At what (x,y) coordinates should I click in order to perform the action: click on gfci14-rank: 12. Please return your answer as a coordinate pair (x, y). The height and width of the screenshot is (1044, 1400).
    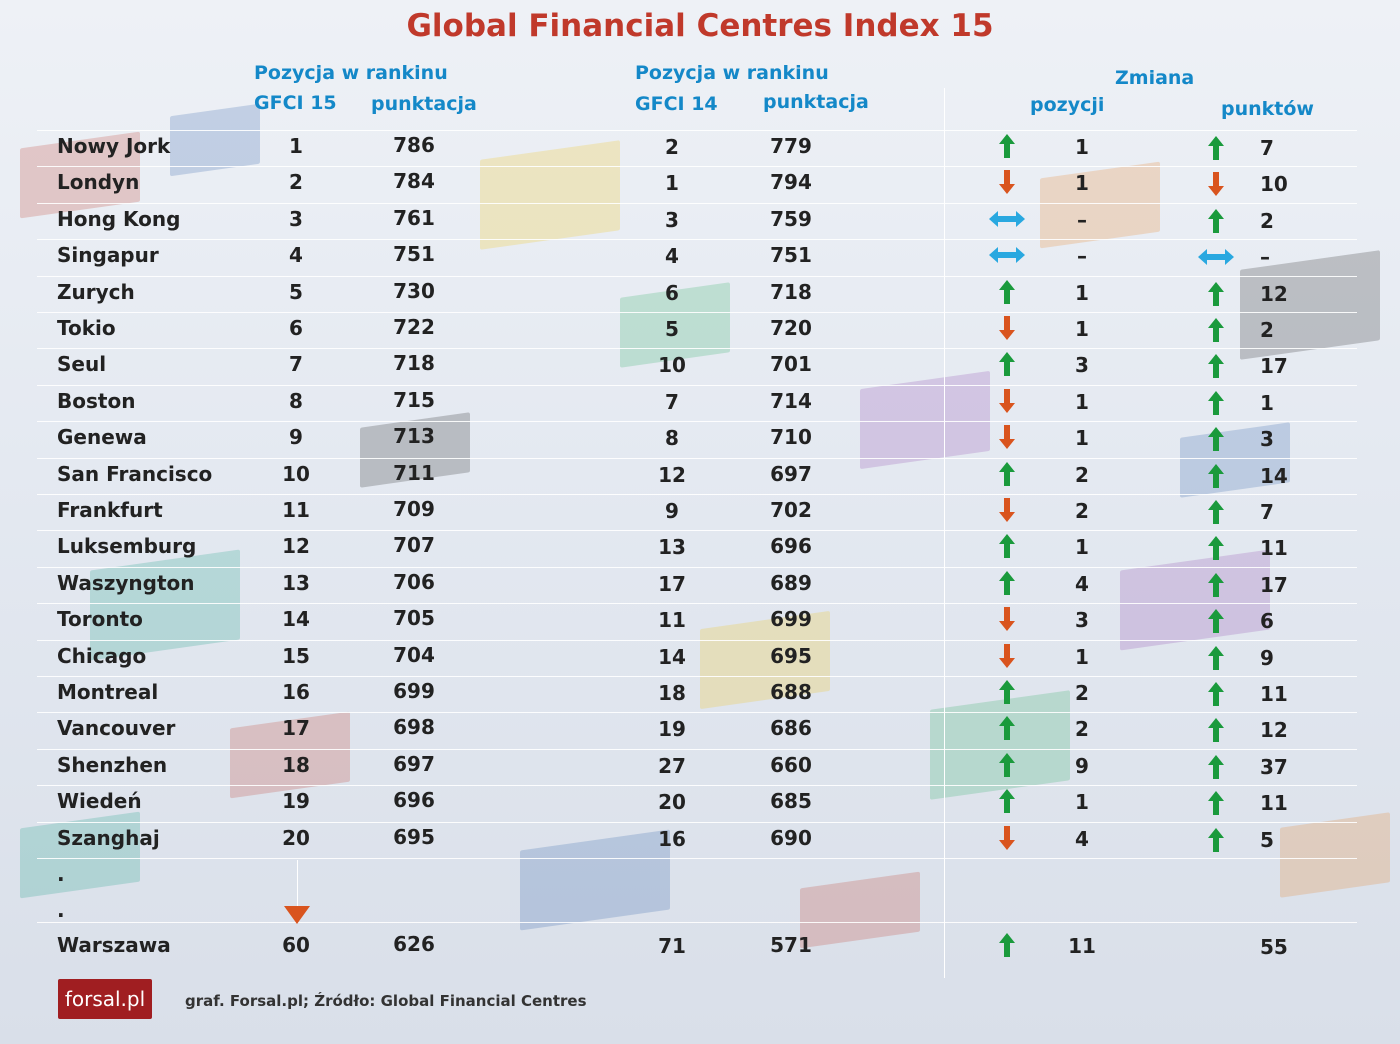
    Looking at the image, I should click on (672, 474).